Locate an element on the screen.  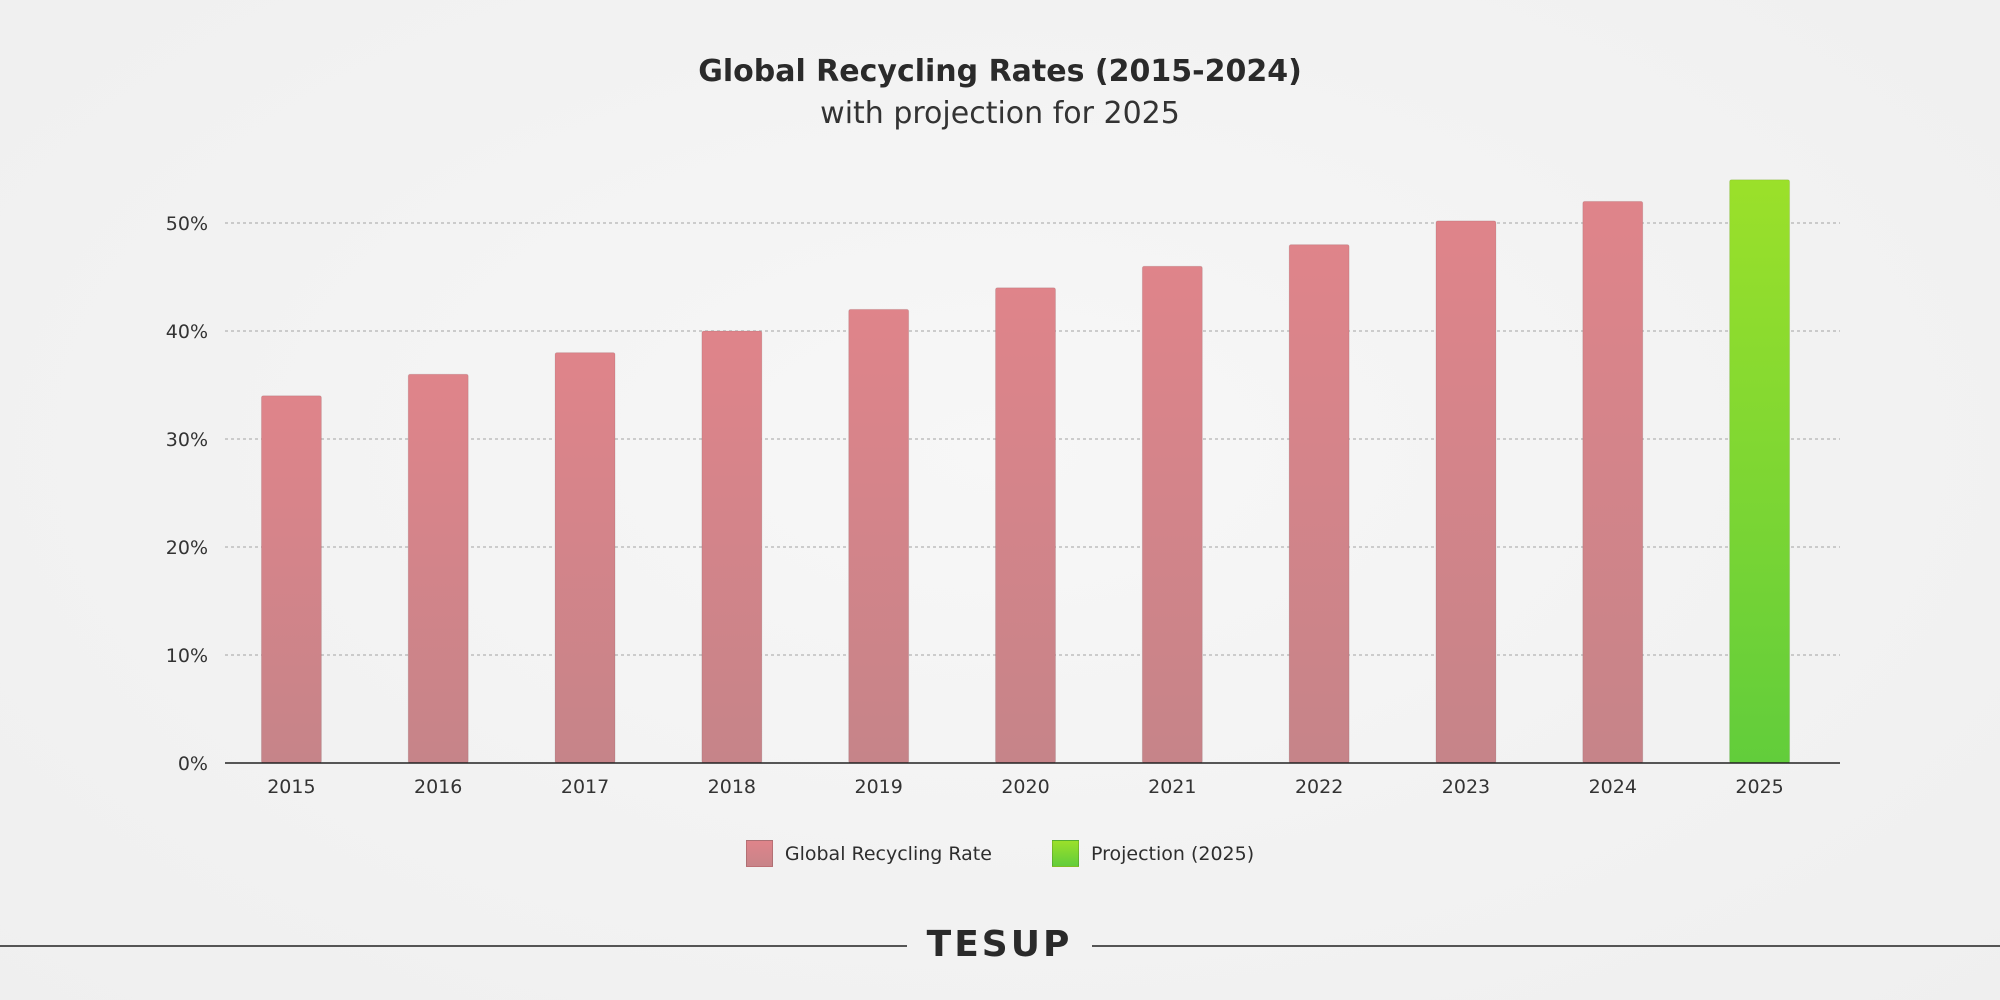
x-tick-label: 2017 is located at coordinates (585, 787).